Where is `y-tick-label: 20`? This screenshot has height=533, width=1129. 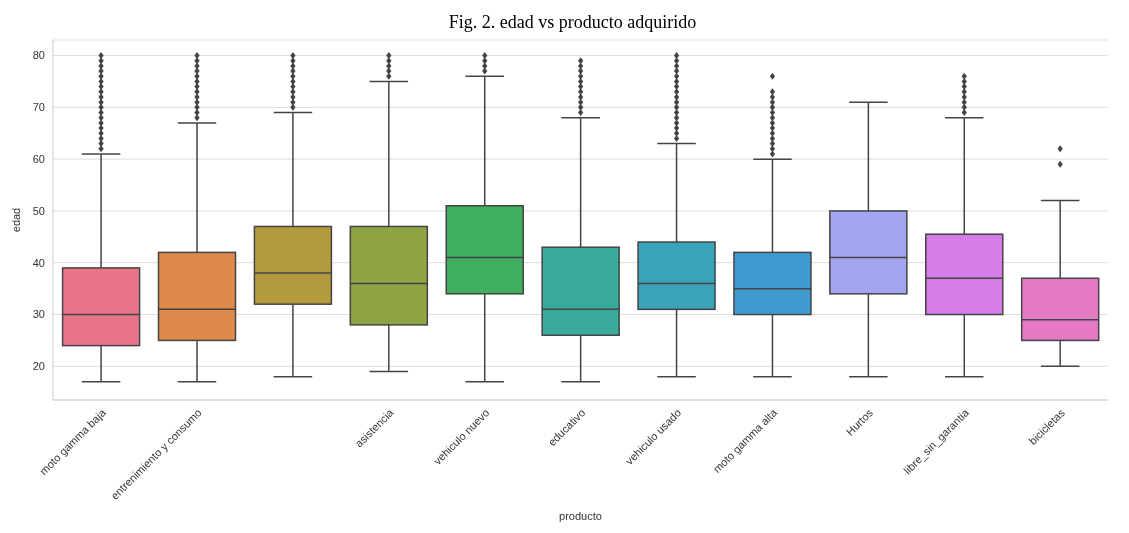 y-tick-label: 20 is located at coordinates (38, 366).